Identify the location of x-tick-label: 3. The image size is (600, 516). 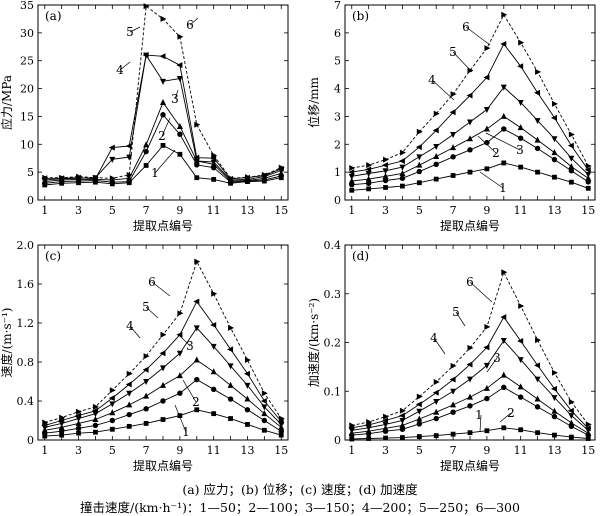
(385, 450).